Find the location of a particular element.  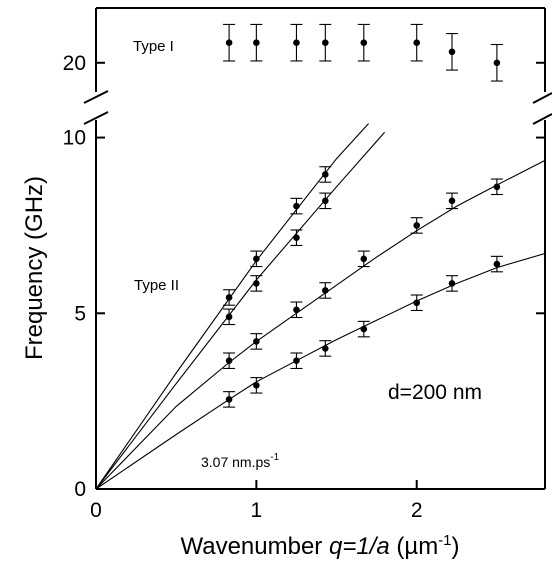

y-tick-label: 0 is located at coordinates (80, 489).